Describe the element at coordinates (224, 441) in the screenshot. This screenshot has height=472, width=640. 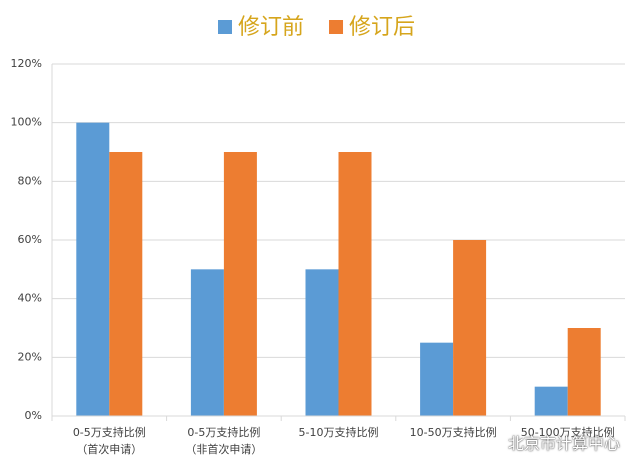
I see `x-tick-label: 0-5万支持比例 （非首次申请）` at that location.